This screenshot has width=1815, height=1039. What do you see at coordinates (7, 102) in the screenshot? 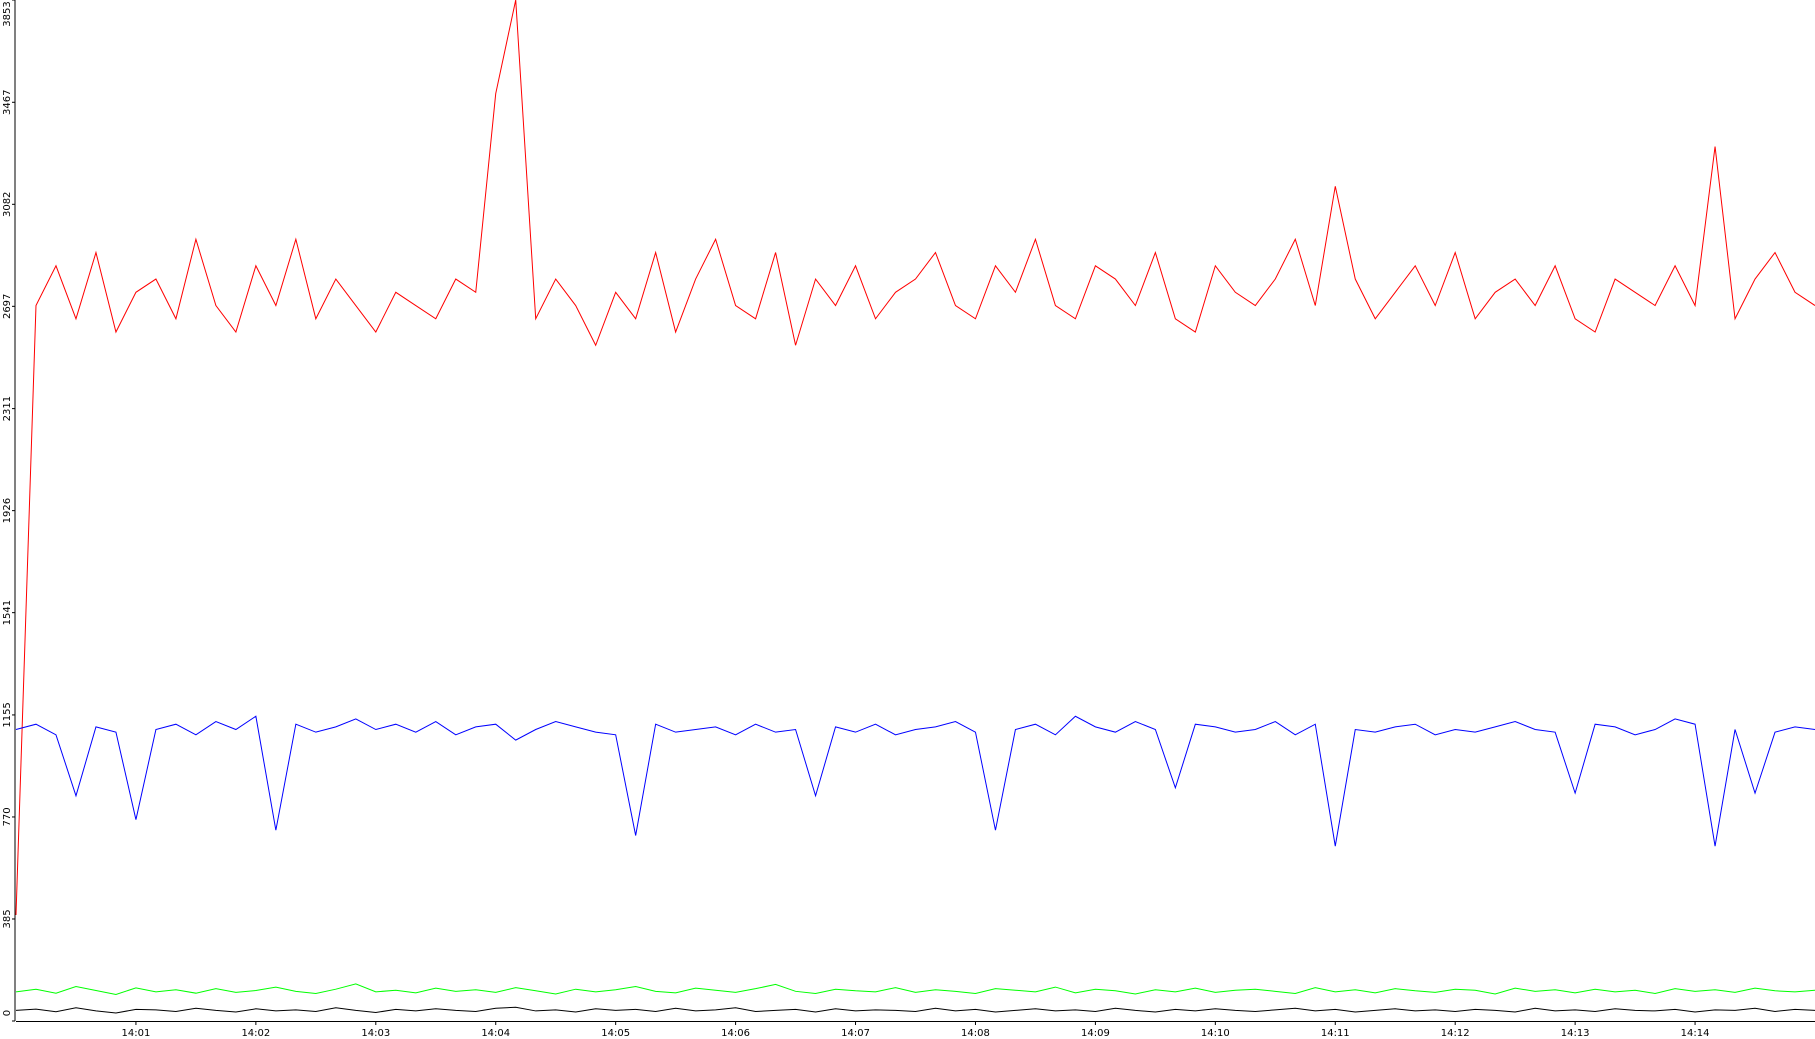
I see `y-tick-label: 3467` at bounding box center [7, 102].